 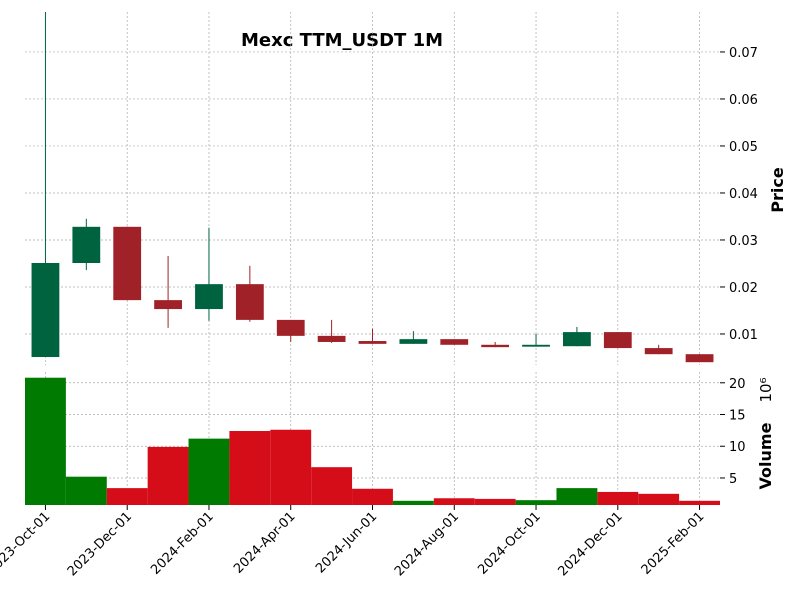 I want to click on volume-tick-label: 10, so click(x=737, y=447).